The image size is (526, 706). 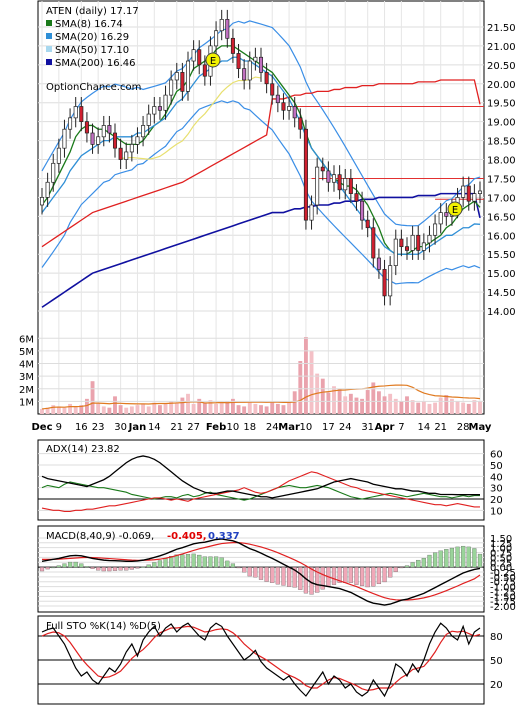 I want to click on panel-tick-label: 60, so click(x=496, y=455).